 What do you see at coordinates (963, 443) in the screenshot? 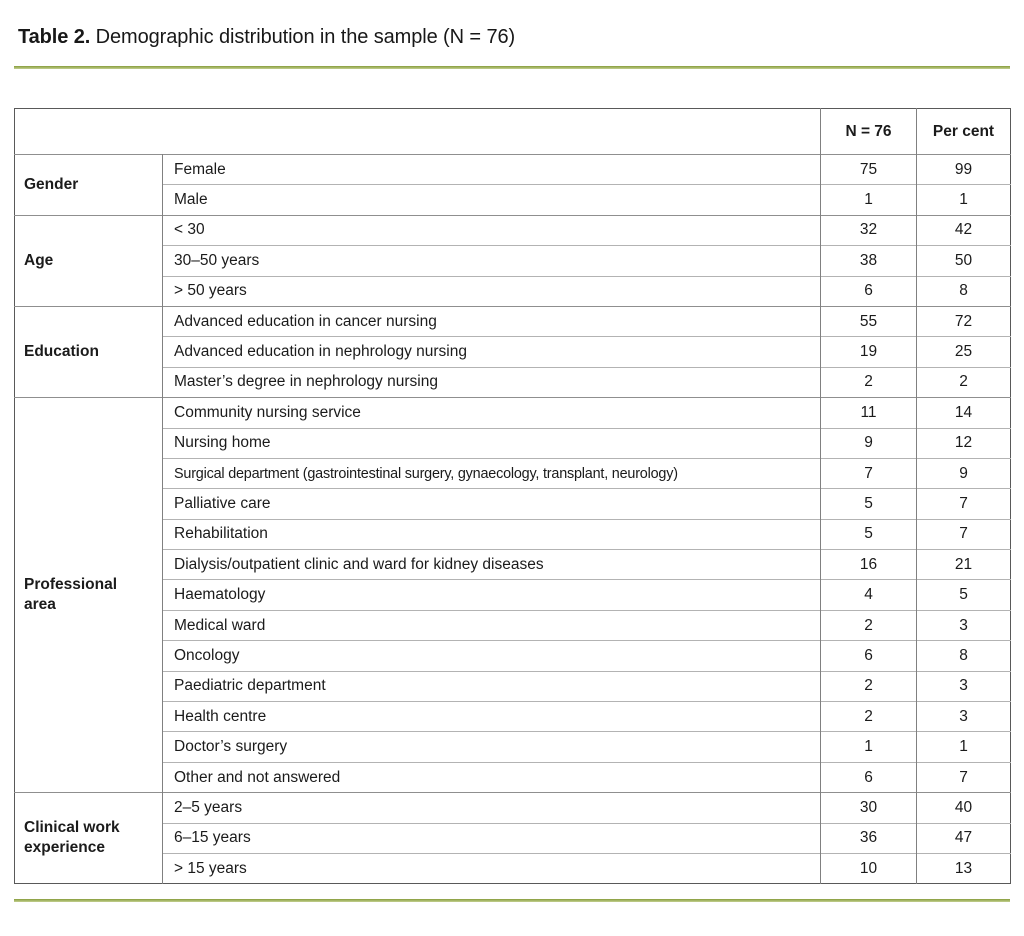
I see `row-percent-value: 12` at bounding box center [963, 443].